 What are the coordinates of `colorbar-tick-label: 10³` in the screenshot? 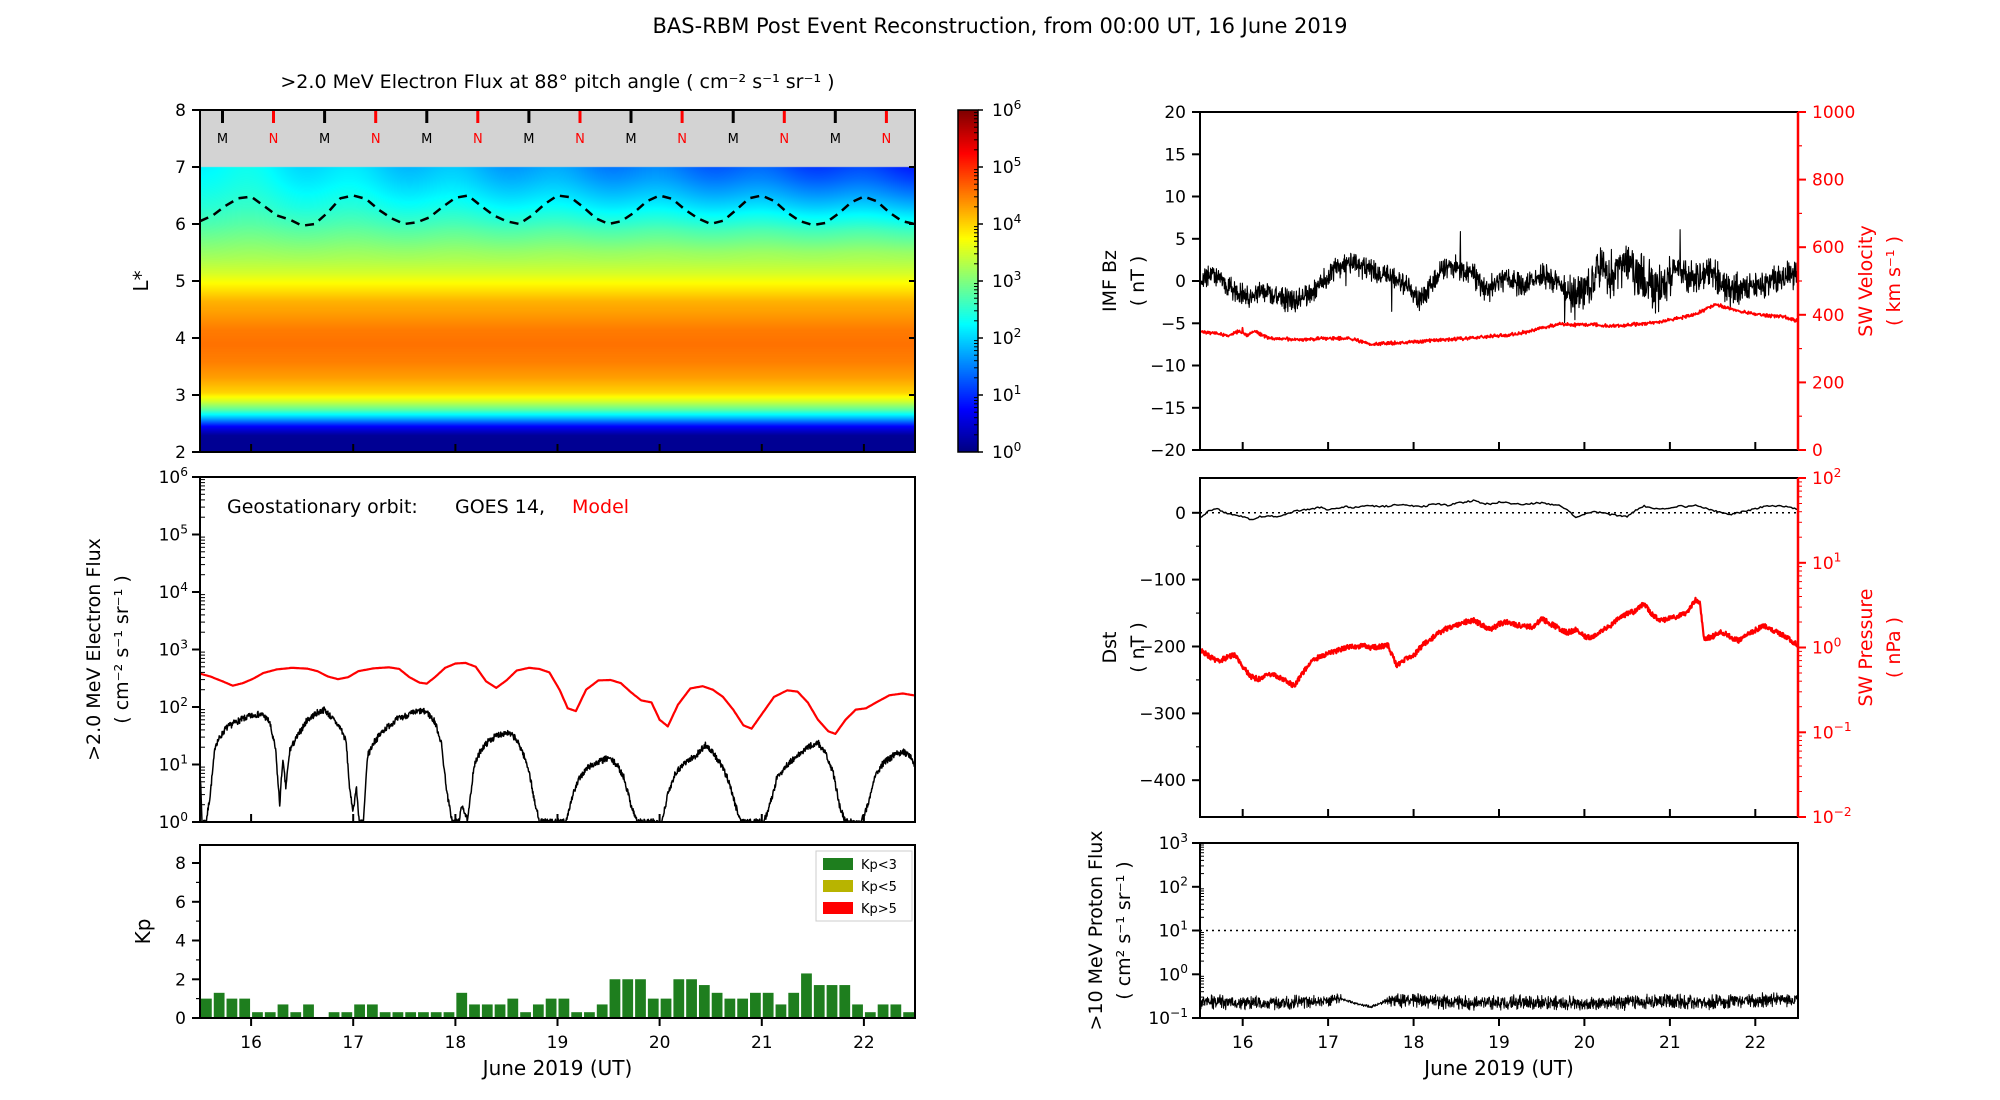 It's located at (1006, 280).